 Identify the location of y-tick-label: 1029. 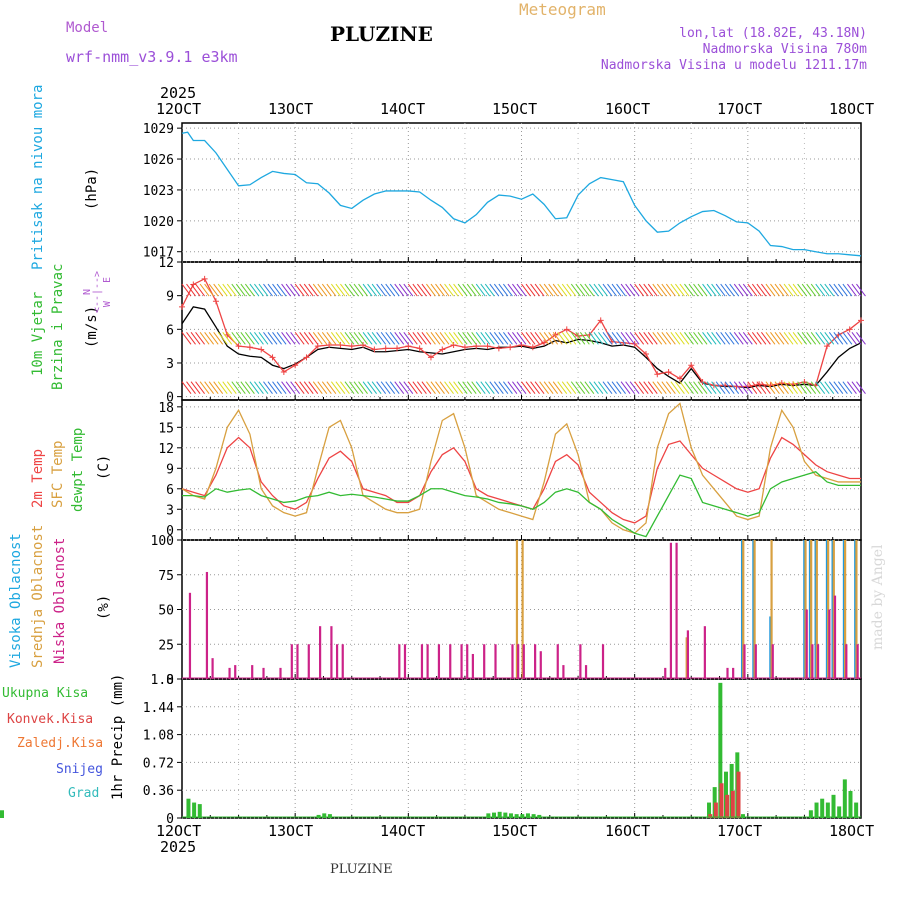
(158, 129).